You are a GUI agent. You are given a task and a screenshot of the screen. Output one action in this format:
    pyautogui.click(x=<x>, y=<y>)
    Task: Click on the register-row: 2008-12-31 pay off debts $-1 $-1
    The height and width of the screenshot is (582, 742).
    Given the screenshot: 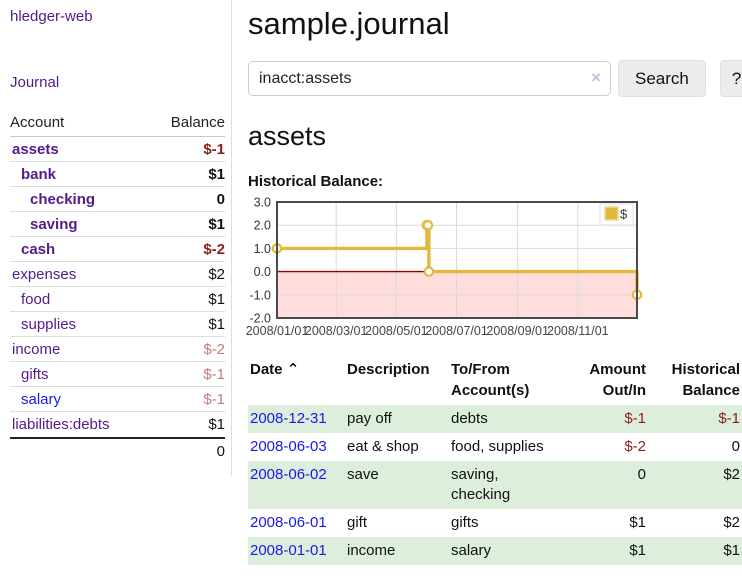 What is the action you would take?
    pyautogui.click(x=495, y=419)
    